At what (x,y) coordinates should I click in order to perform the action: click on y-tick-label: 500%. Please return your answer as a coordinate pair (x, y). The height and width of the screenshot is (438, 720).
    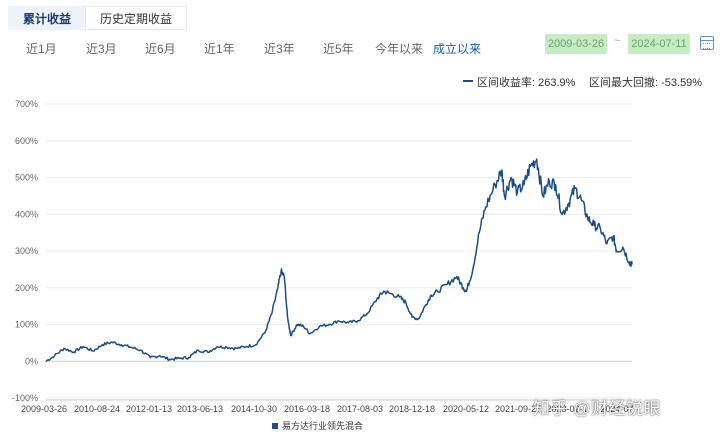
    Looking at the image, I should click on (26, 178).